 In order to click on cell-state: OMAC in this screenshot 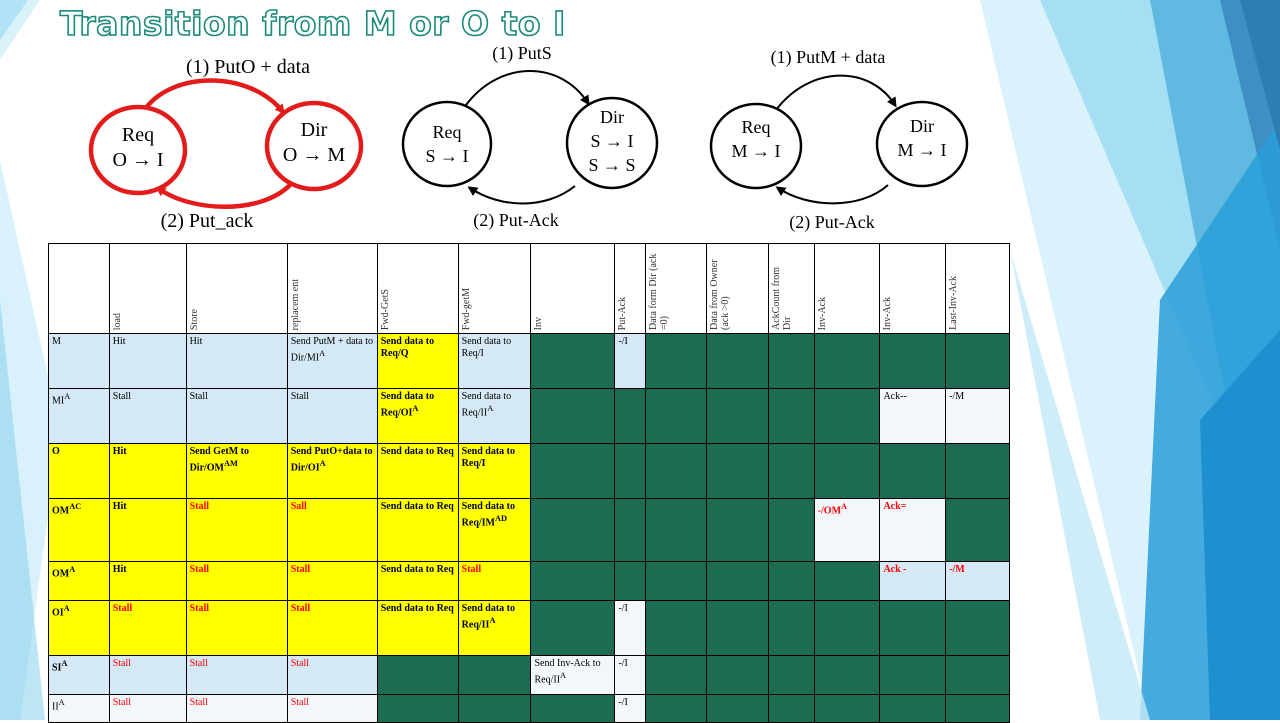, I will do `click(79, 530)`.